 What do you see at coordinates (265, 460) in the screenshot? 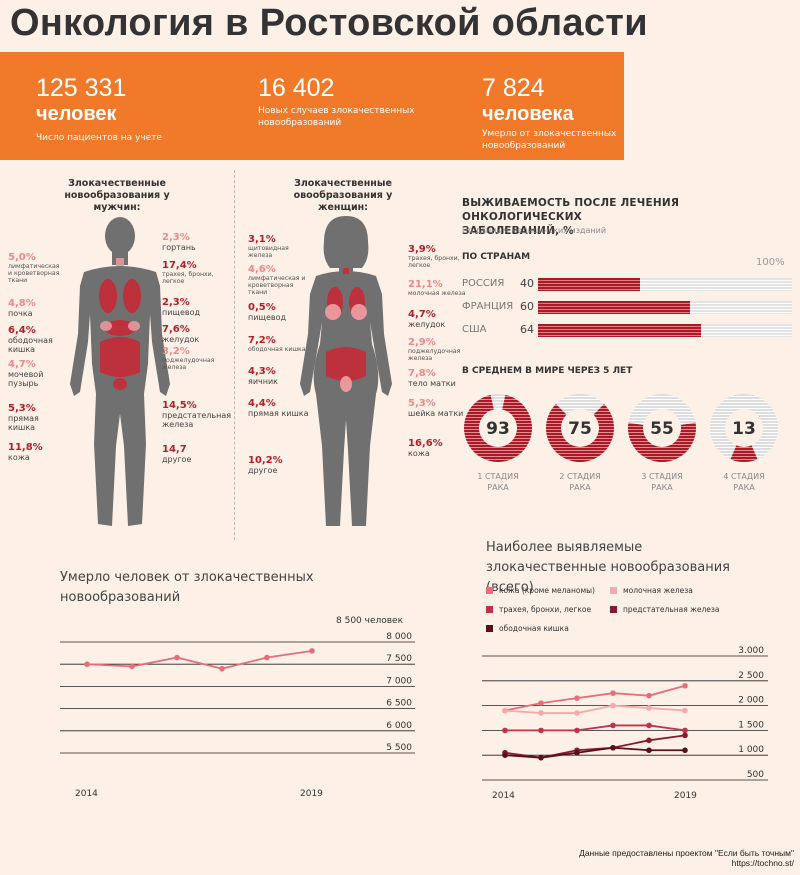
I see `women-stat-pct: 10,2%` at bounding box center [265, 460].